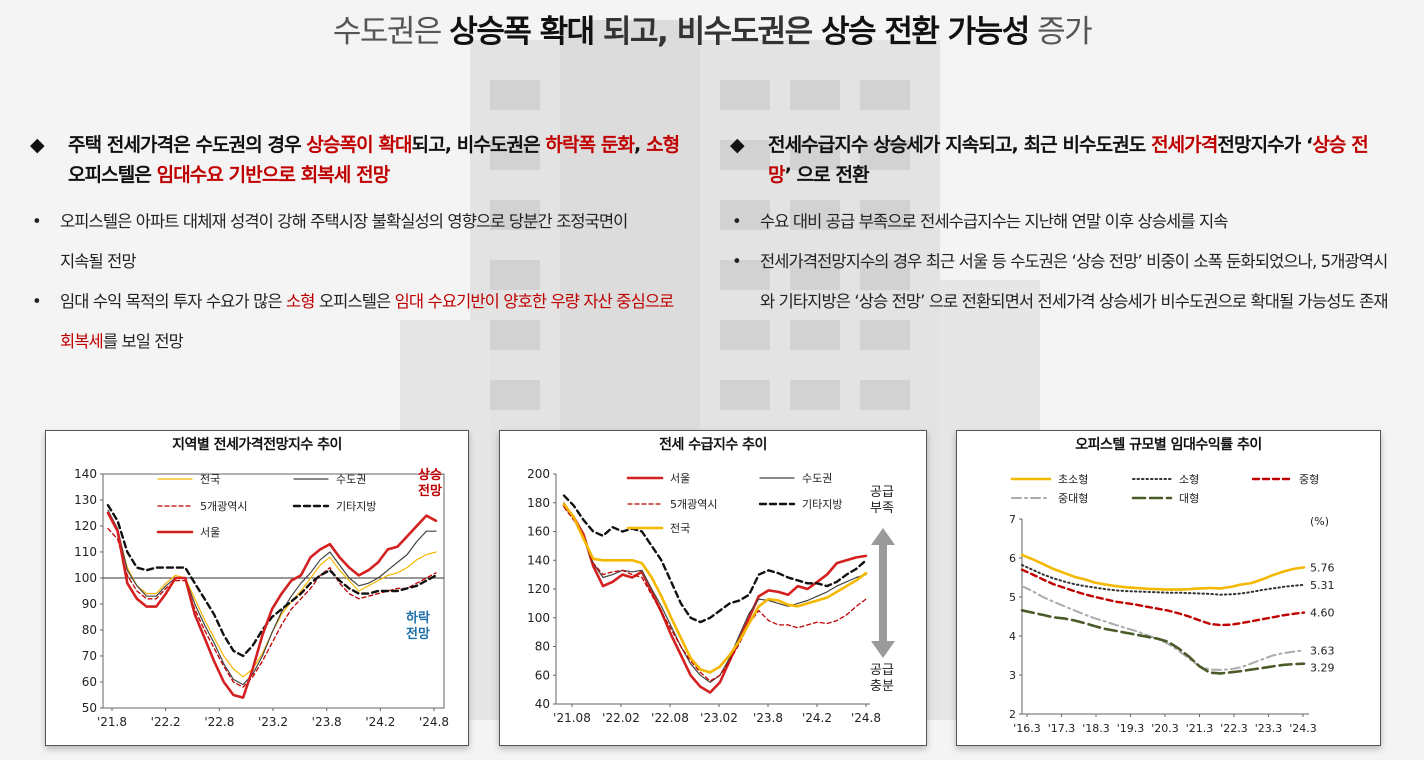 The width and height of the screenshot is (1424, 760). What do you see at coordinates (538, 503) in the screenshot?
I see `y-tick-label: 180` at bounding box center [538, 503].